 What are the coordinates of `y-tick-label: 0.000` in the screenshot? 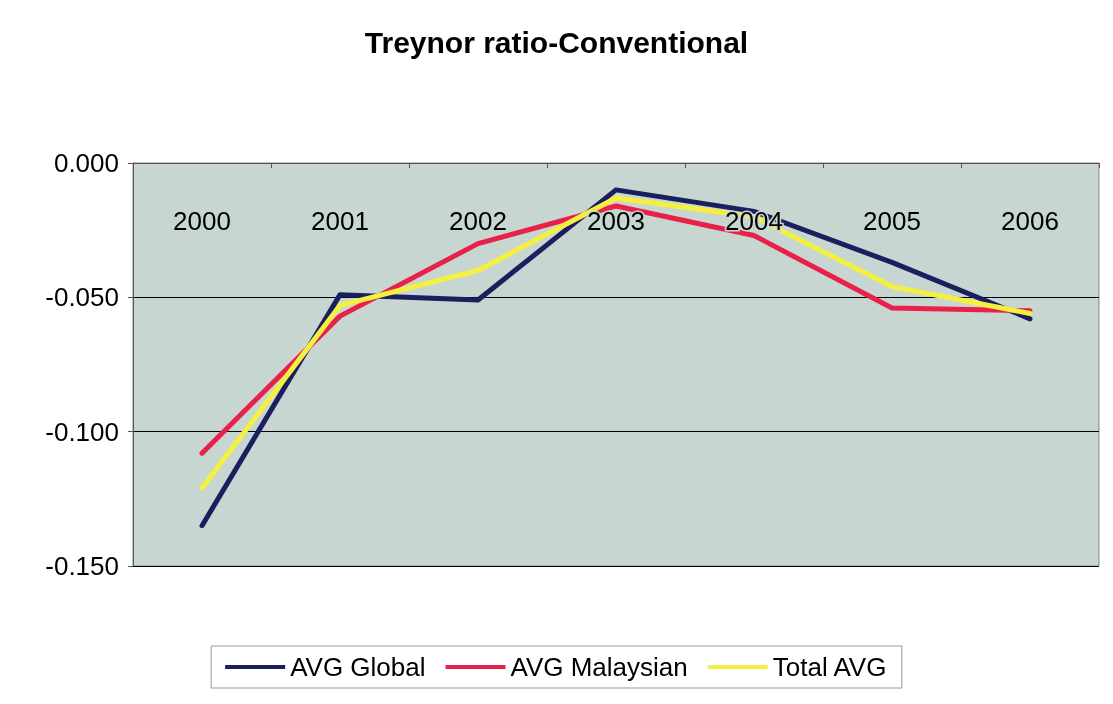 It's located at (86, 163).